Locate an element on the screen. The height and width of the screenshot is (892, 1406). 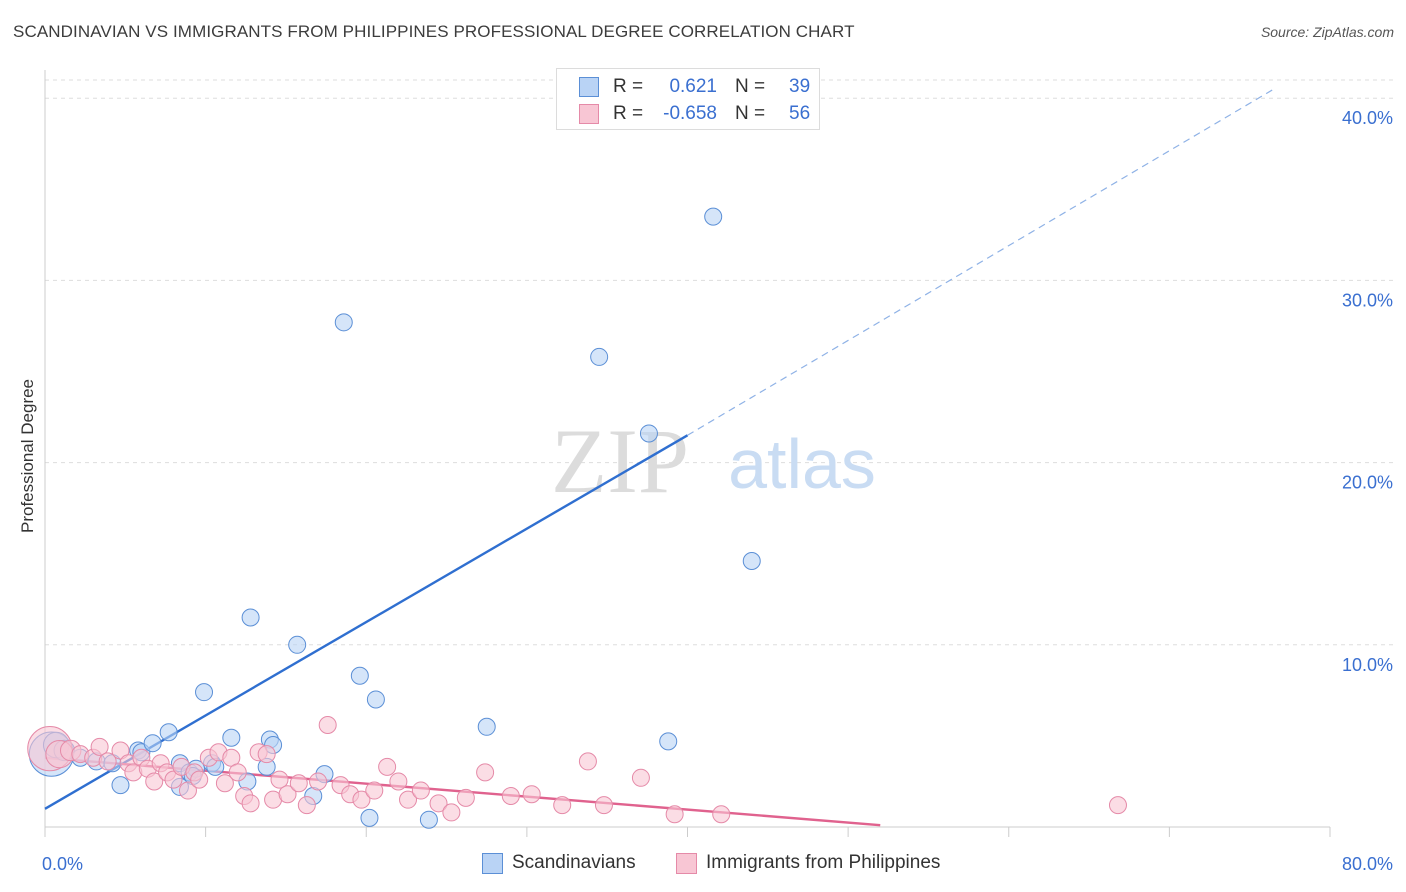
y-tick-label: 20.0% is located at coordinates (1367, 483).